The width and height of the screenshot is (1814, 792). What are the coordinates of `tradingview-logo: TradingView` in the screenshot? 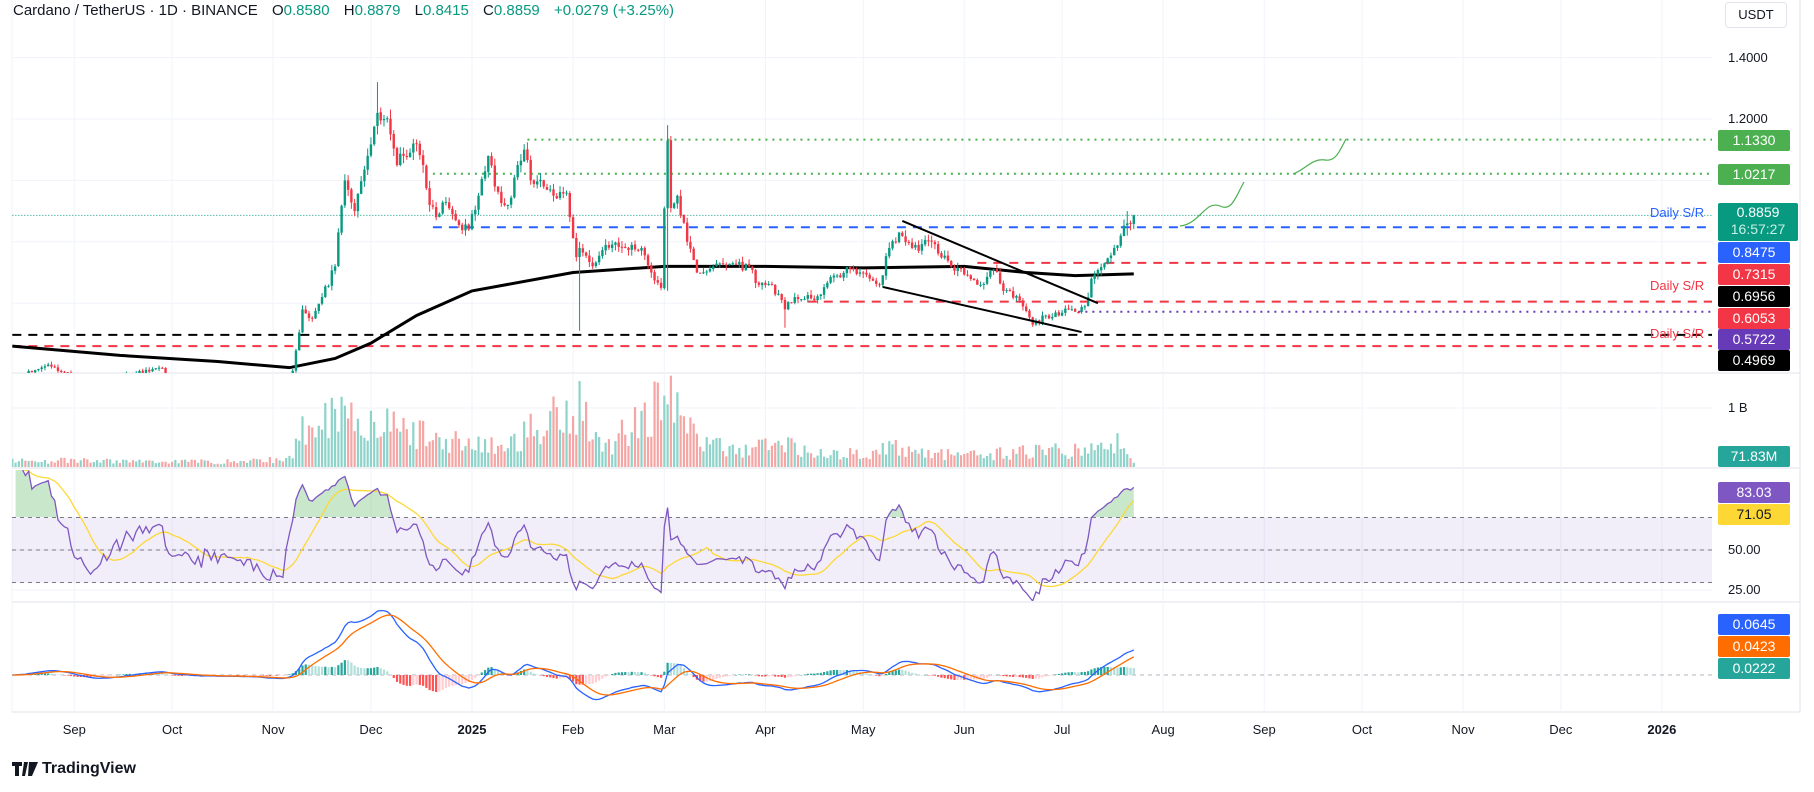 It's located at (74, 769).